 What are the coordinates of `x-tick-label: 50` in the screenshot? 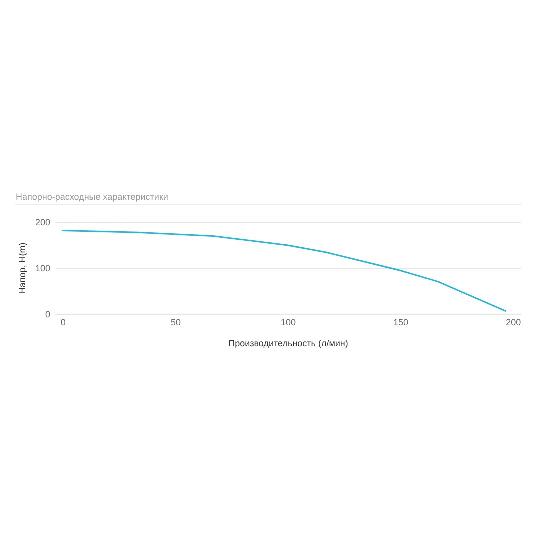 It's located at (175, 323).